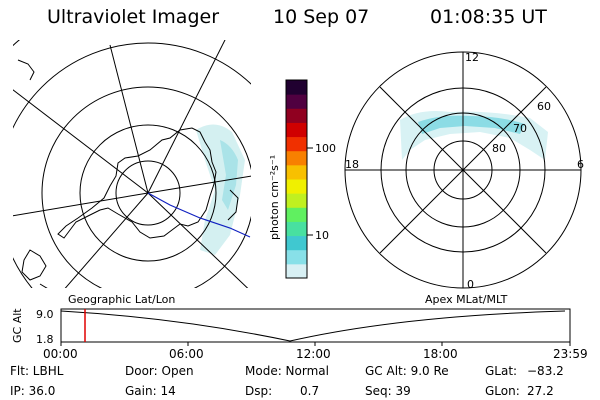 This screenshot has height=400, width=600. What do you see at coordinates (45, 314) in the screenshot?
I see `y-tick-9: 9.0` at bounding box center [45, 314].